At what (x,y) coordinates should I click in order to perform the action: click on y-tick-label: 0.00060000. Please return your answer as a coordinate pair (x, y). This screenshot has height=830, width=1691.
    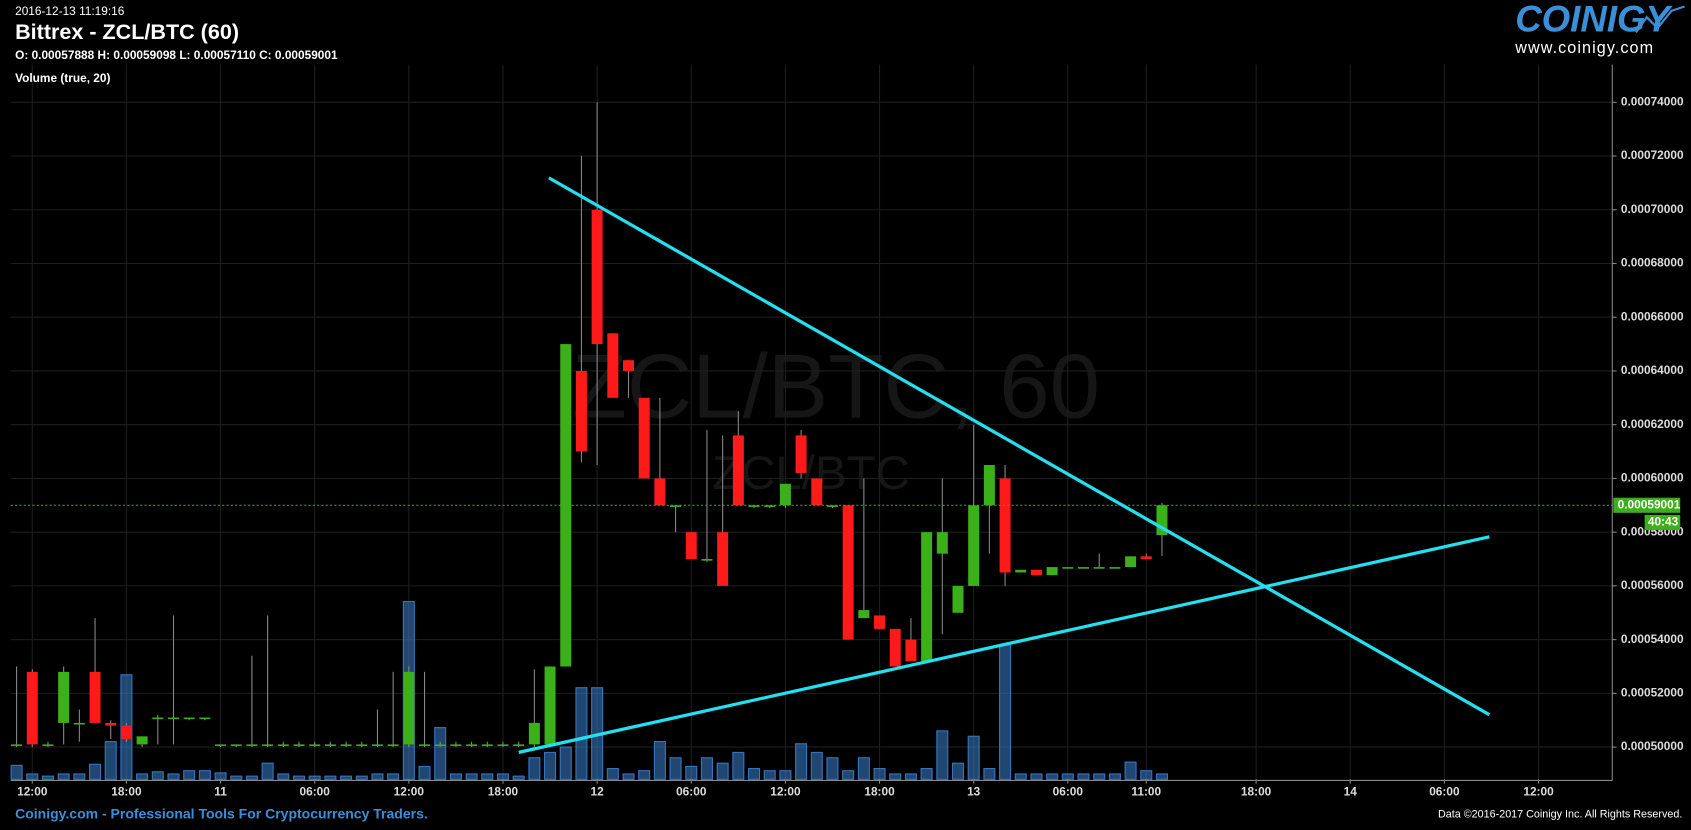
    Looking at the image, I should click on (1652, 478).